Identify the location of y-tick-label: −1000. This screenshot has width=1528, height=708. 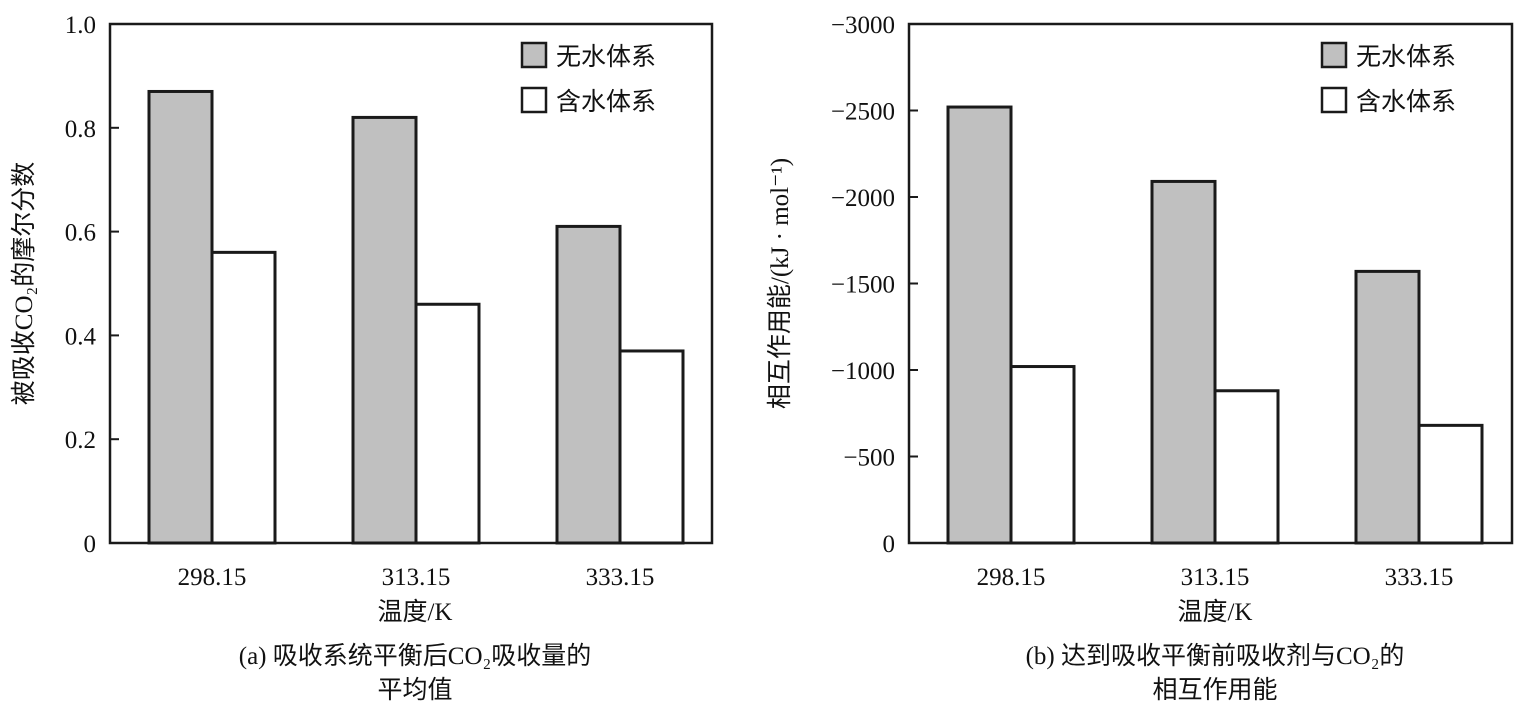
(863, 371).